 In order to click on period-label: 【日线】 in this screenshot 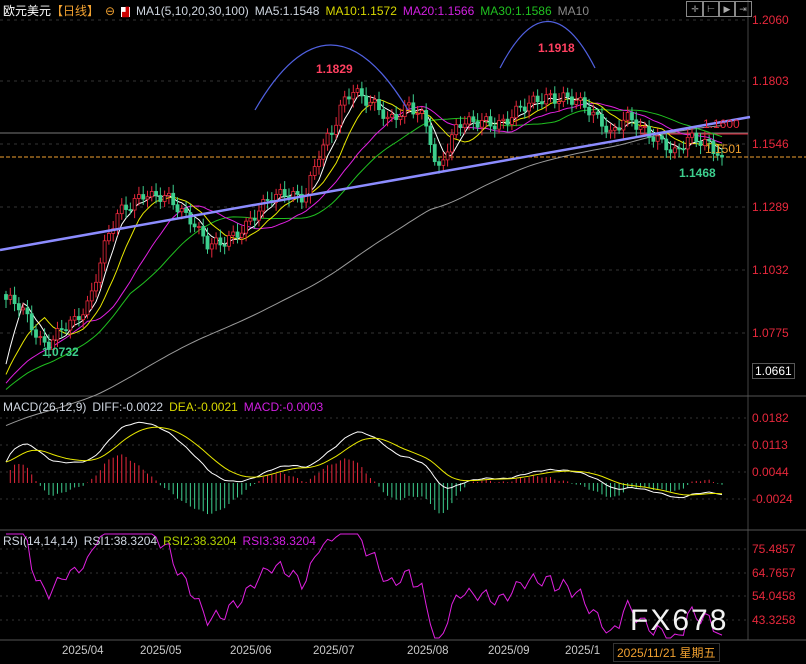, I will do `click(75, 11)`.